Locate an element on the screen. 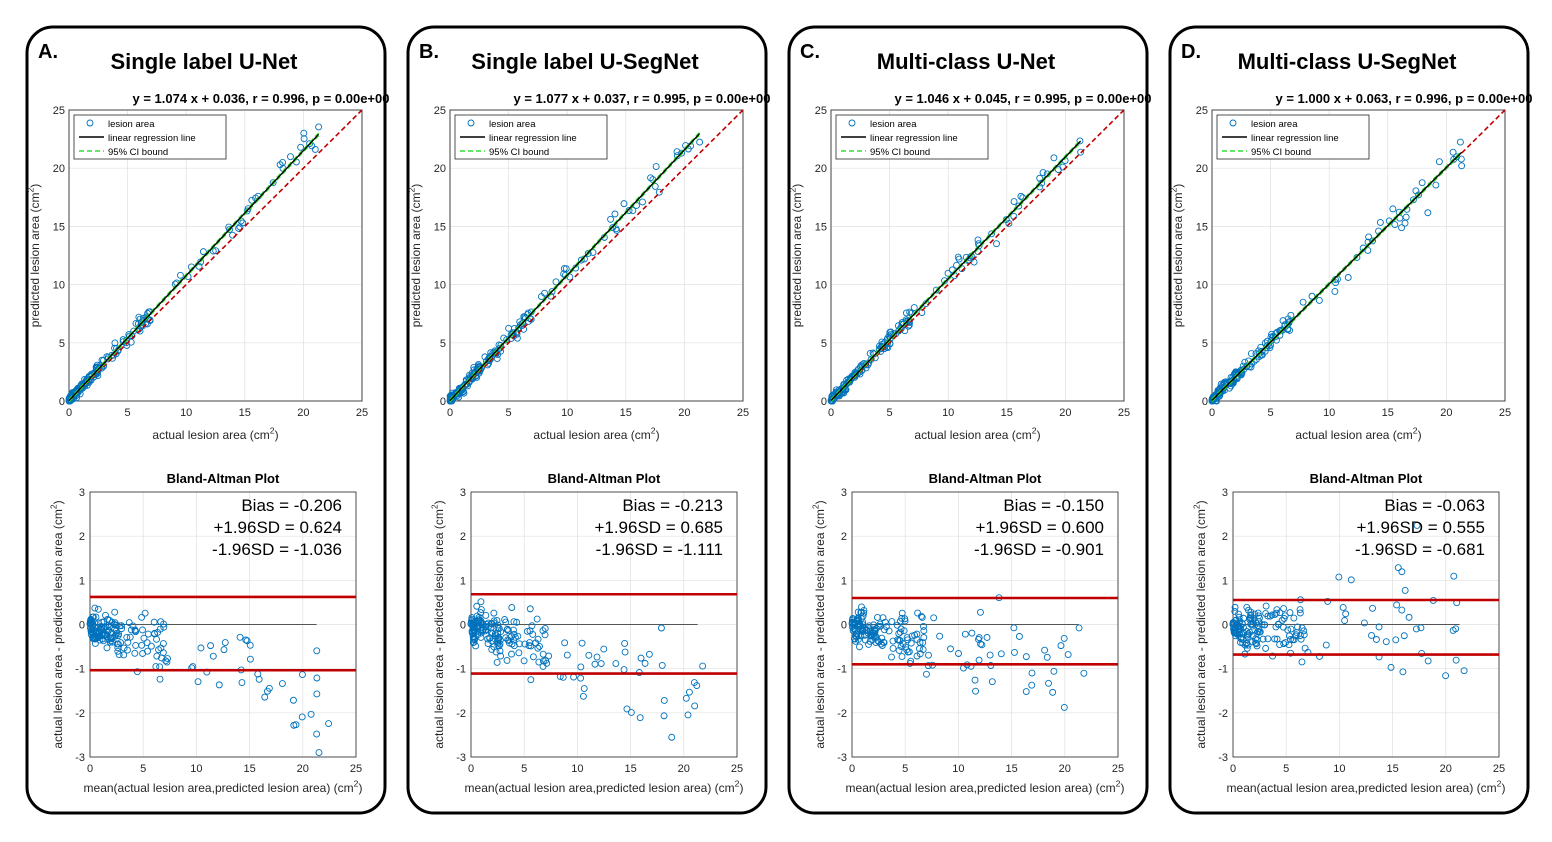 This screenshot has width=1552, height=842. legend-label-ci: 95% CI bound is located at coordinates (138, 152).